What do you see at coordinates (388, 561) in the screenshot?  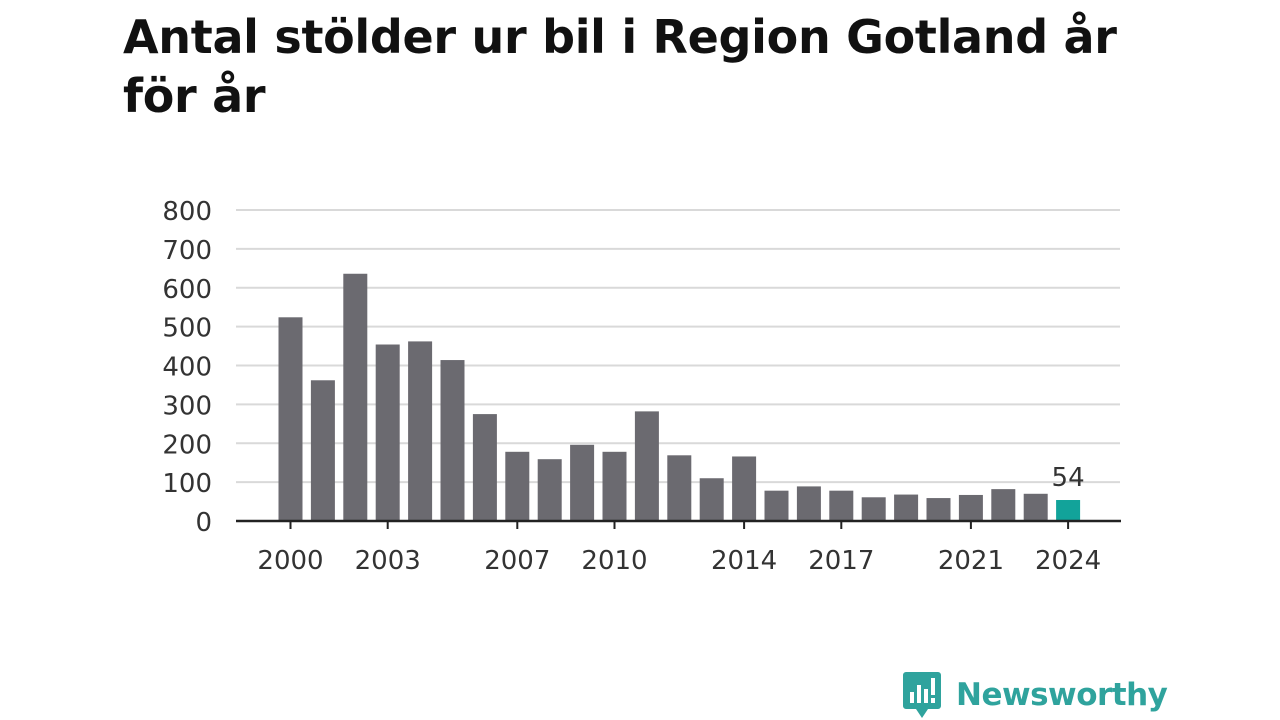 I see `x-tick-label: 2003` at bounding box center [388, 561].